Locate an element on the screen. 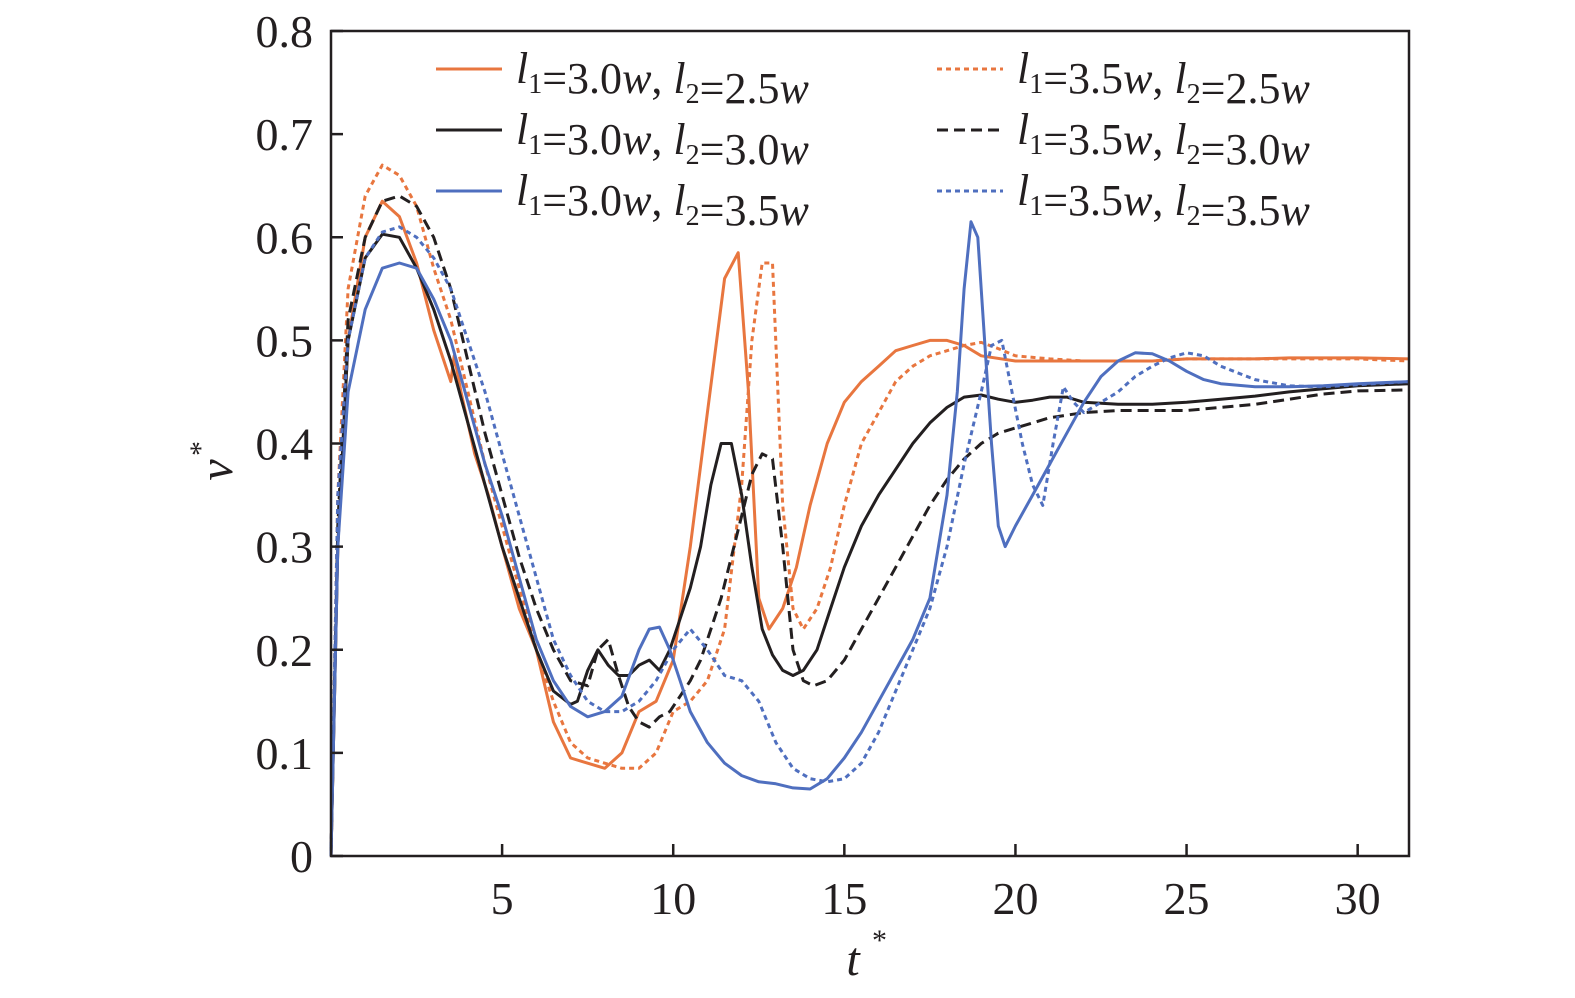  y-tick-layer: 0 0.1 0.2 0.3 0.4 0.5 0.6 0.7 0.8 is located at coordinates (299, 444).